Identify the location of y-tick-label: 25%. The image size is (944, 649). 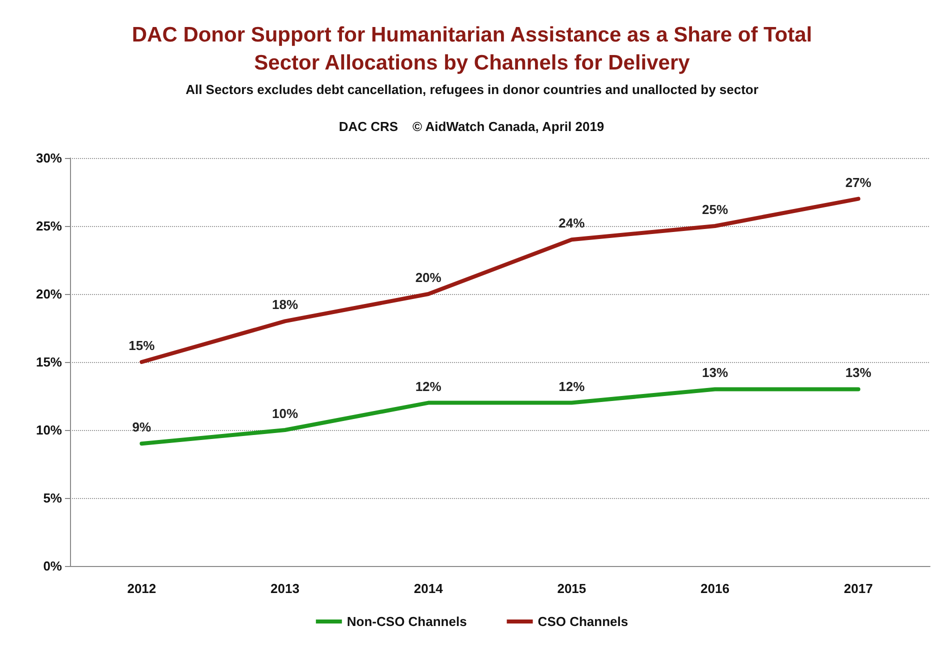
(49, 226).